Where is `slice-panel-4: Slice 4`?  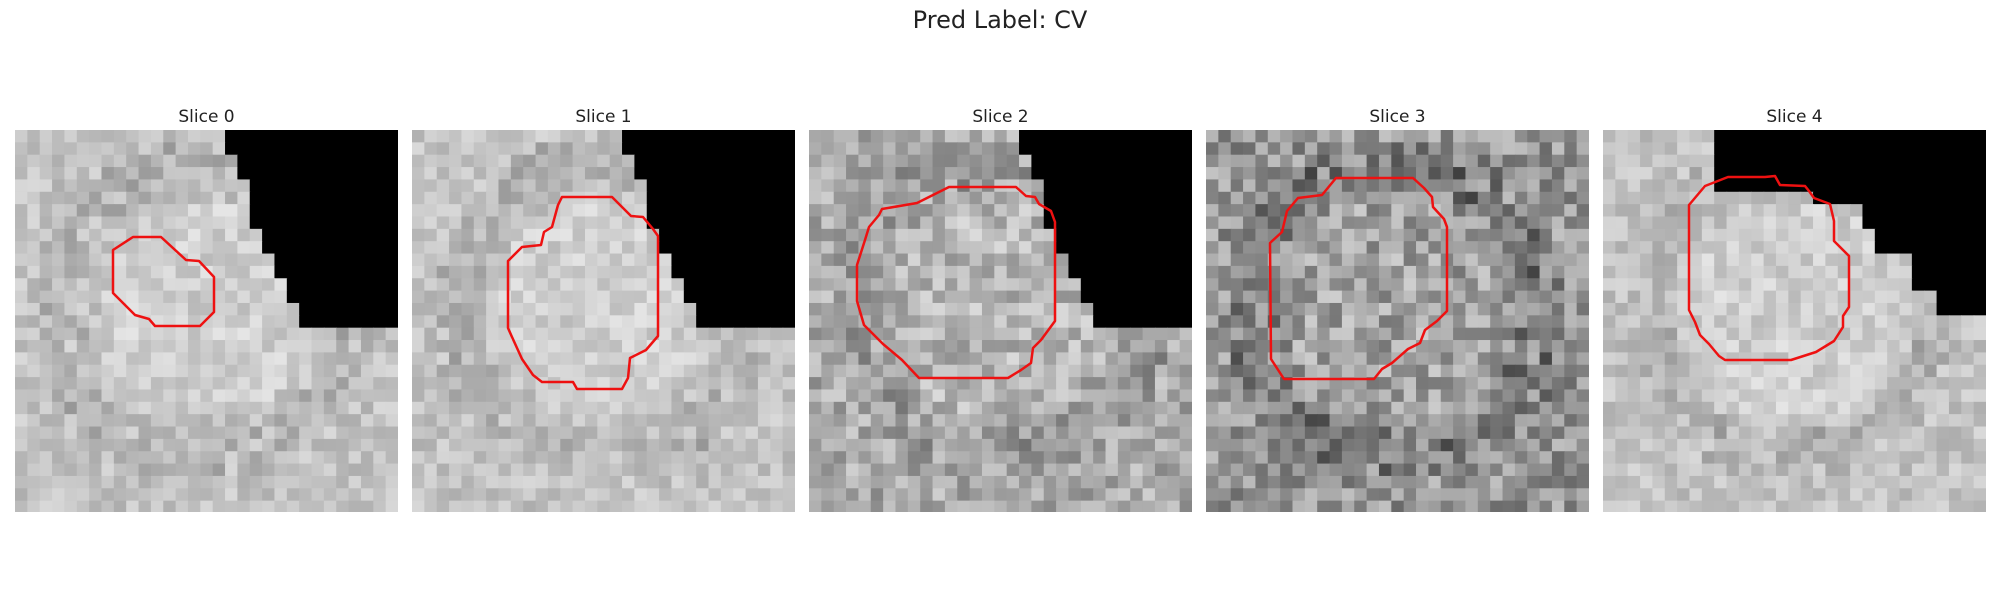
slice-panel-4: Slice 4 is located at coordinates (1794, 308).